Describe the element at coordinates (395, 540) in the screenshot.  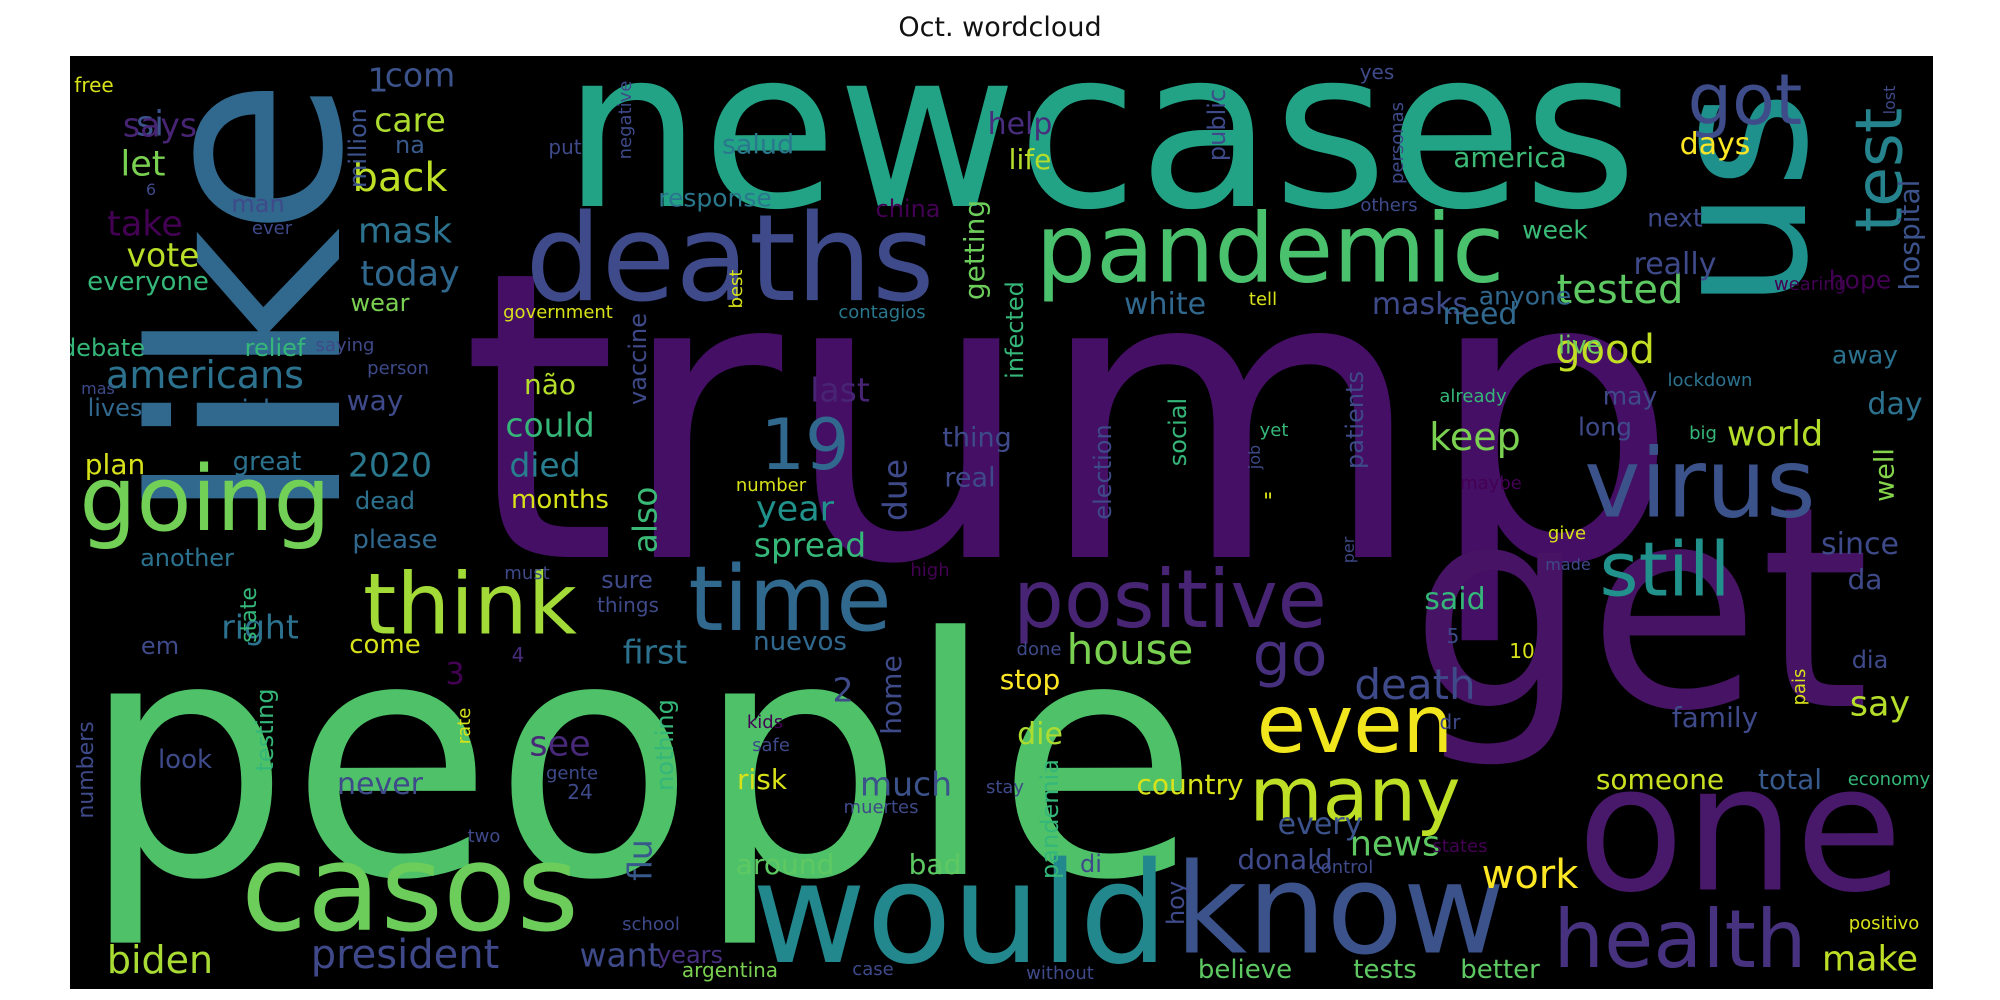
I see `word-123: please` at that location.